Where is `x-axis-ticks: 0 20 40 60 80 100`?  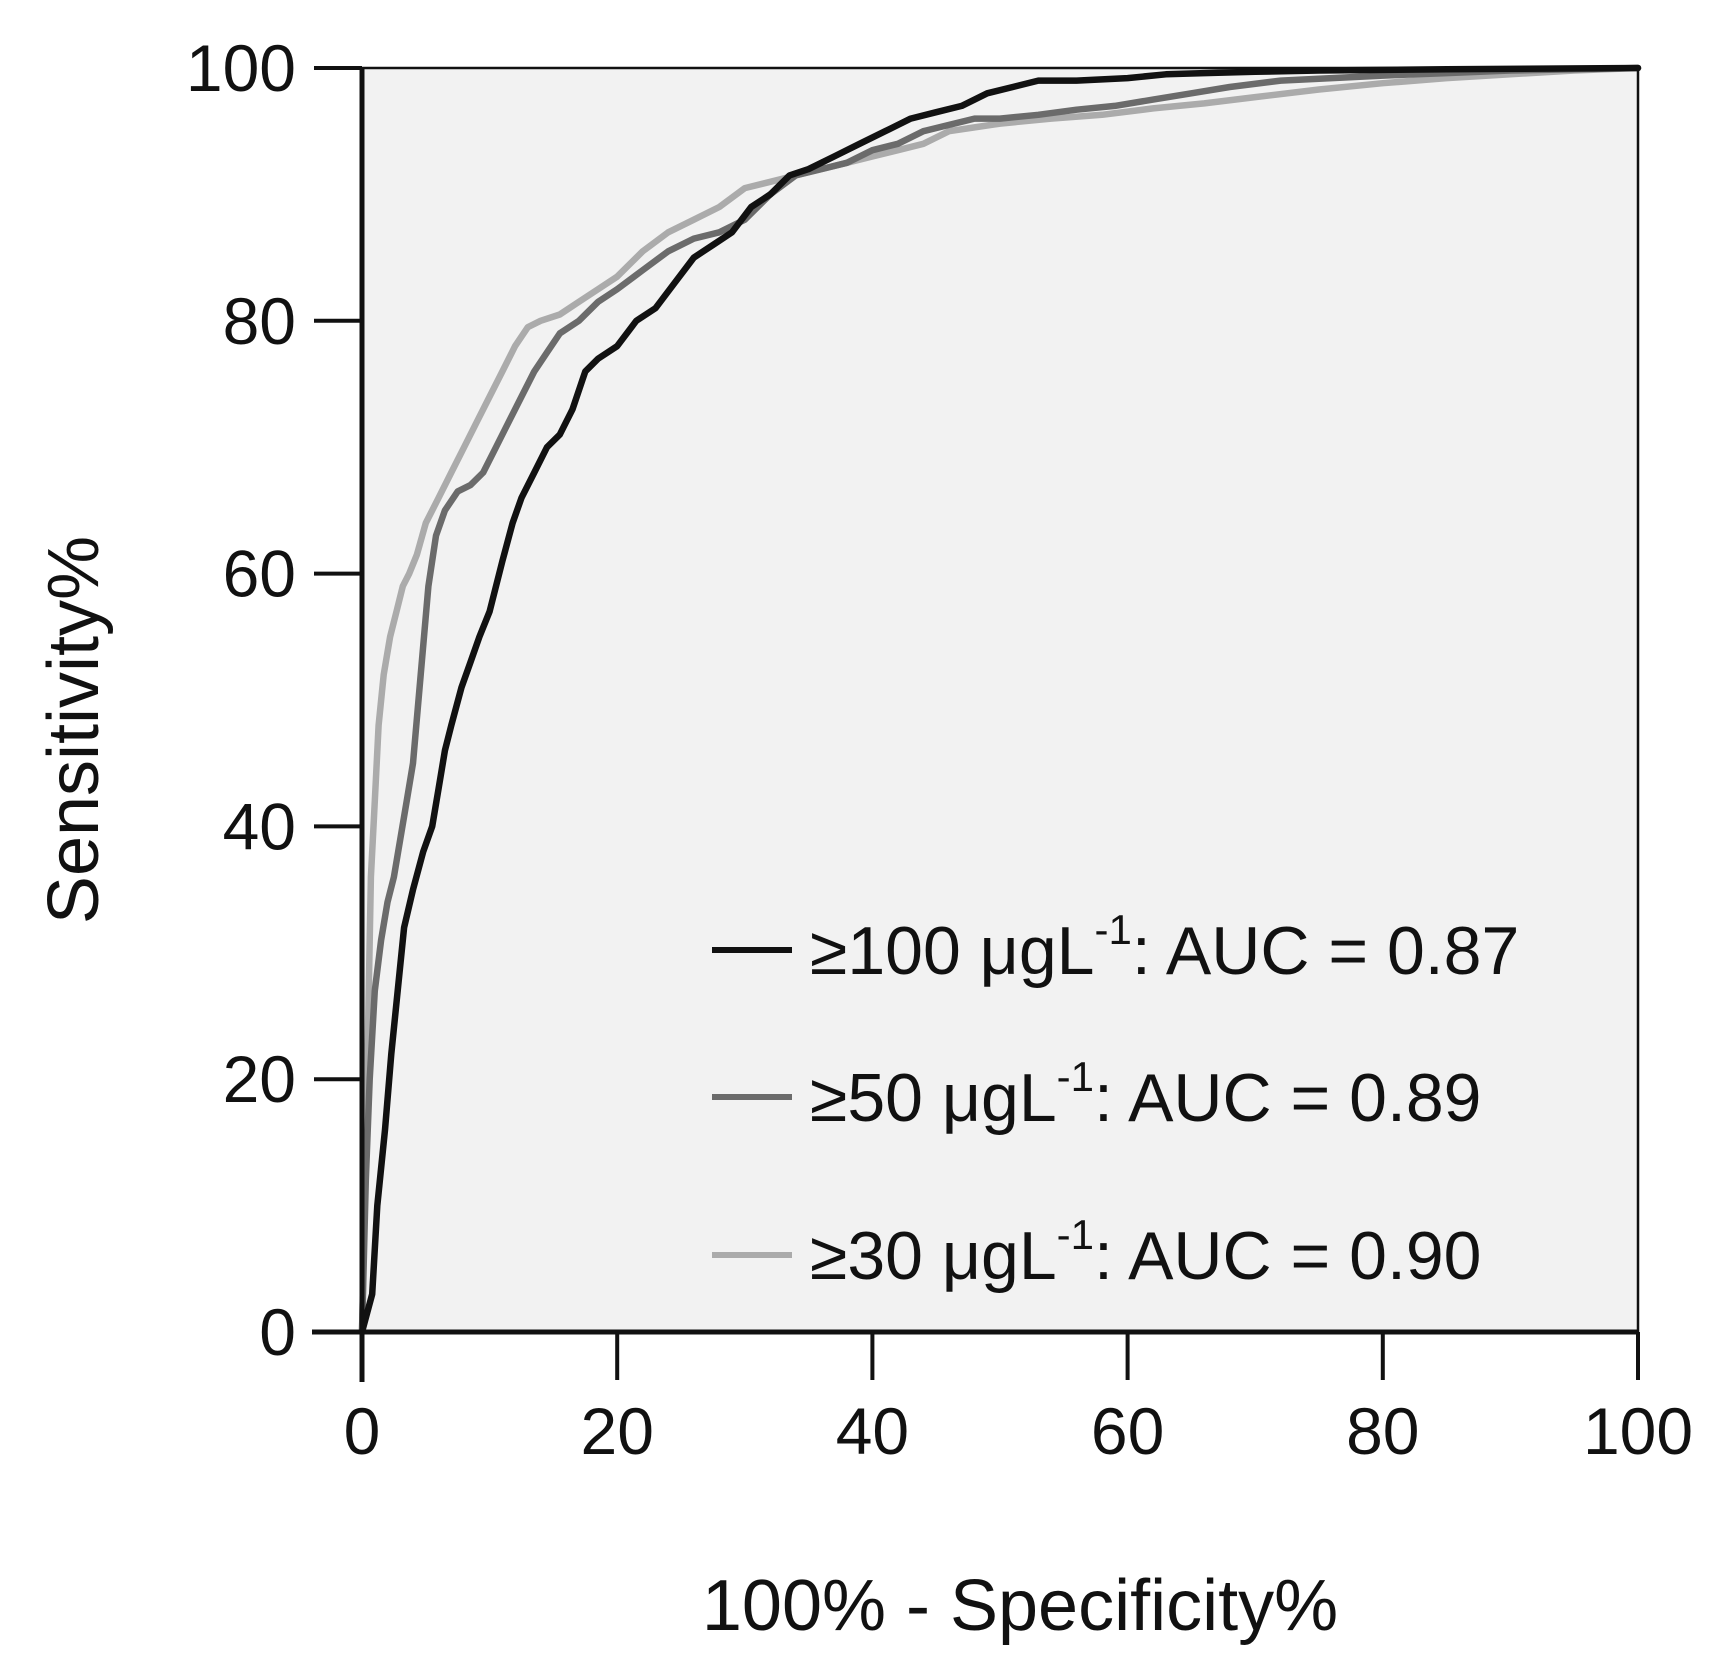
x-axis-ticks: 0 20 40 60 80 100 is located at coordinates (1018, 1400).